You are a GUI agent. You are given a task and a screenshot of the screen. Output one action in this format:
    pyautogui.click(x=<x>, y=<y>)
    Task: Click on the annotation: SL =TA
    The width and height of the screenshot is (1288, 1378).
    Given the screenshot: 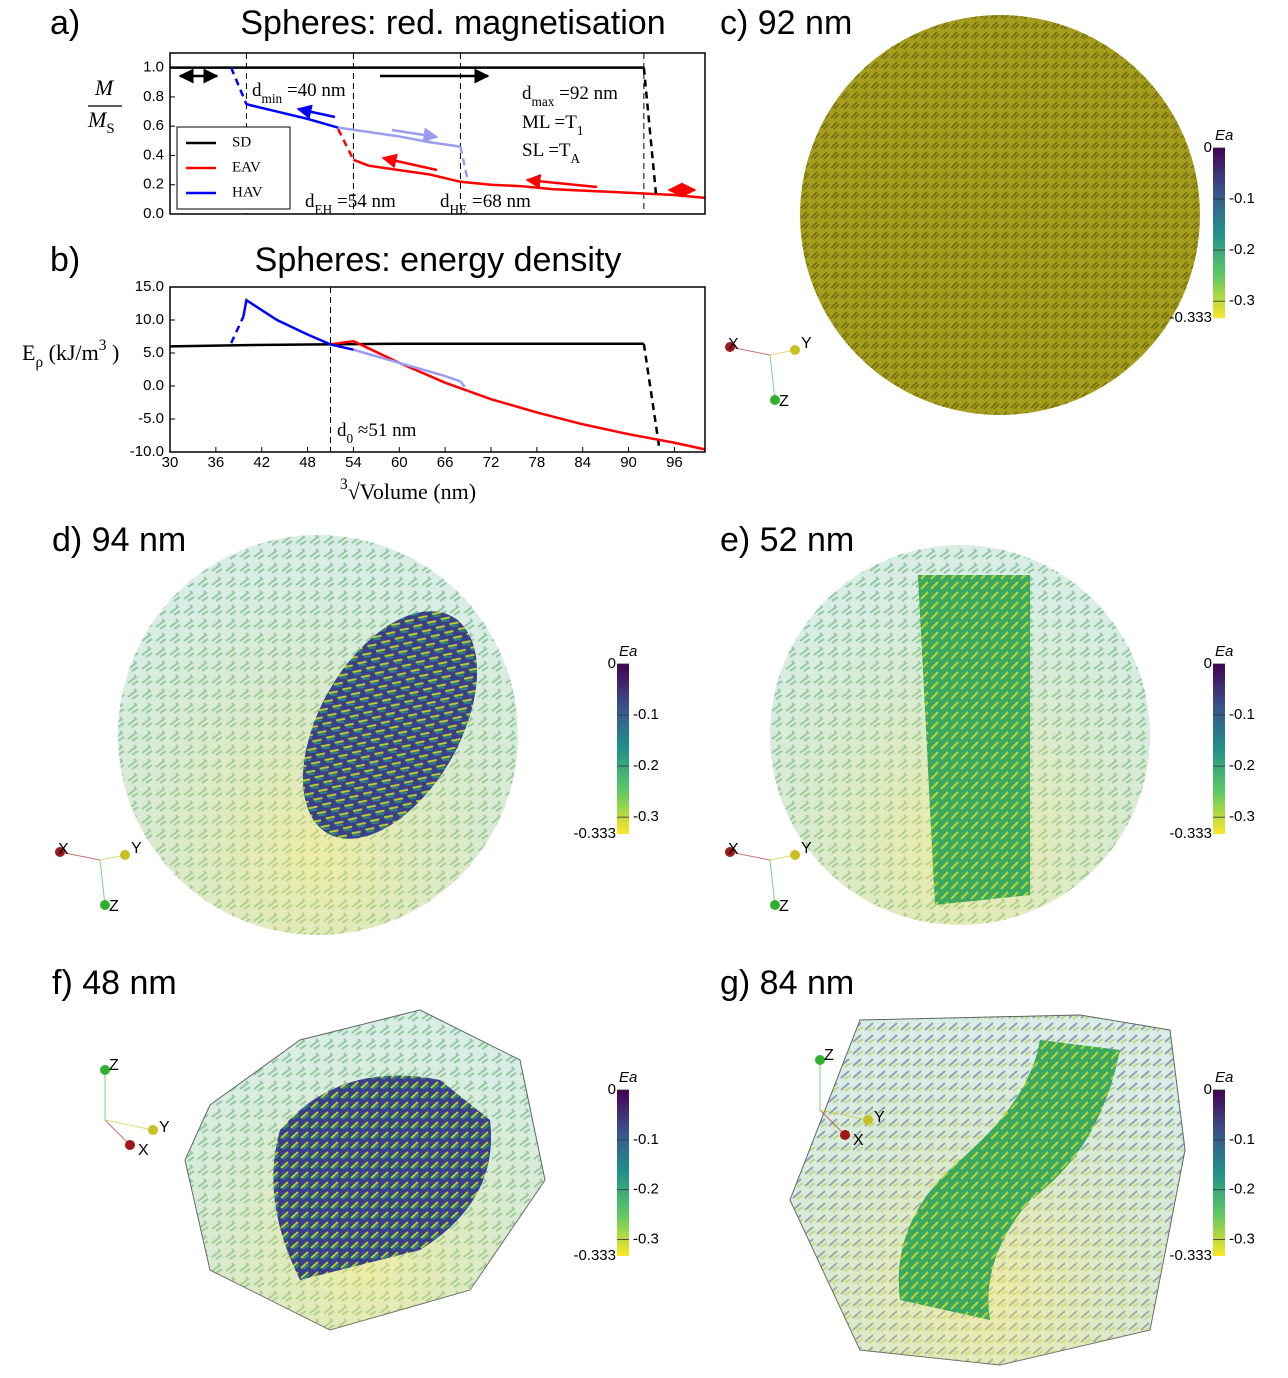 What is the action you would take?
    pyautogui.click(x=551, y=152)
    